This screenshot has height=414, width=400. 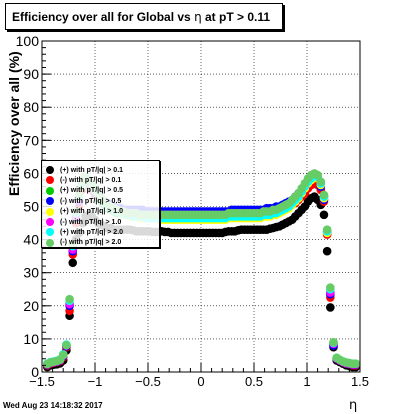 What do you see at coordinates (148, 381) in the screenshot?
I see `x-tick-label: −0.5` at bounding box center [148, 381].